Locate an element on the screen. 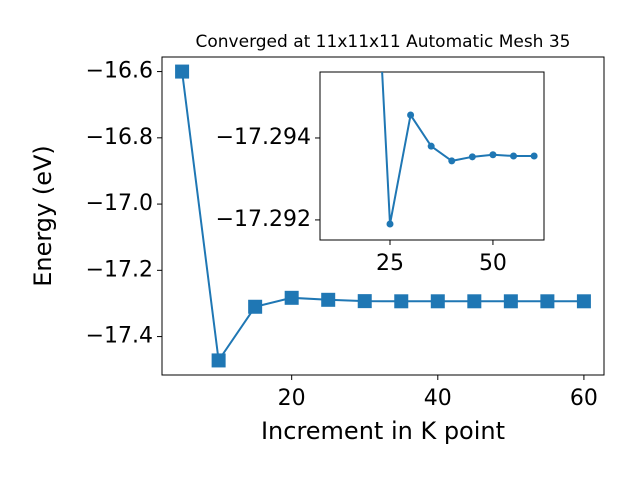 The width and height of the screenshot is (640, 480). x-tick-label: 40 is located at coordinates (438, 398).